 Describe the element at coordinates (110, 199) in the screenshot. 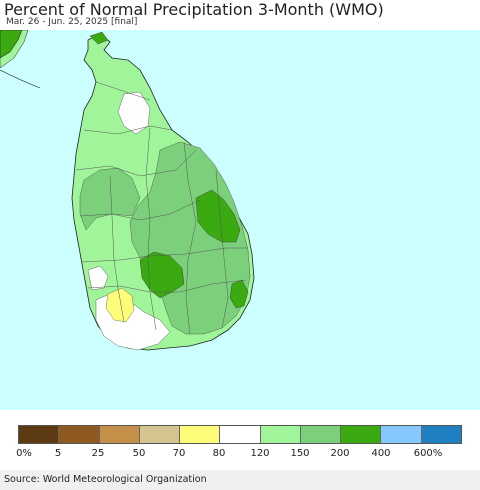

I see `zone-150-west` at that location.